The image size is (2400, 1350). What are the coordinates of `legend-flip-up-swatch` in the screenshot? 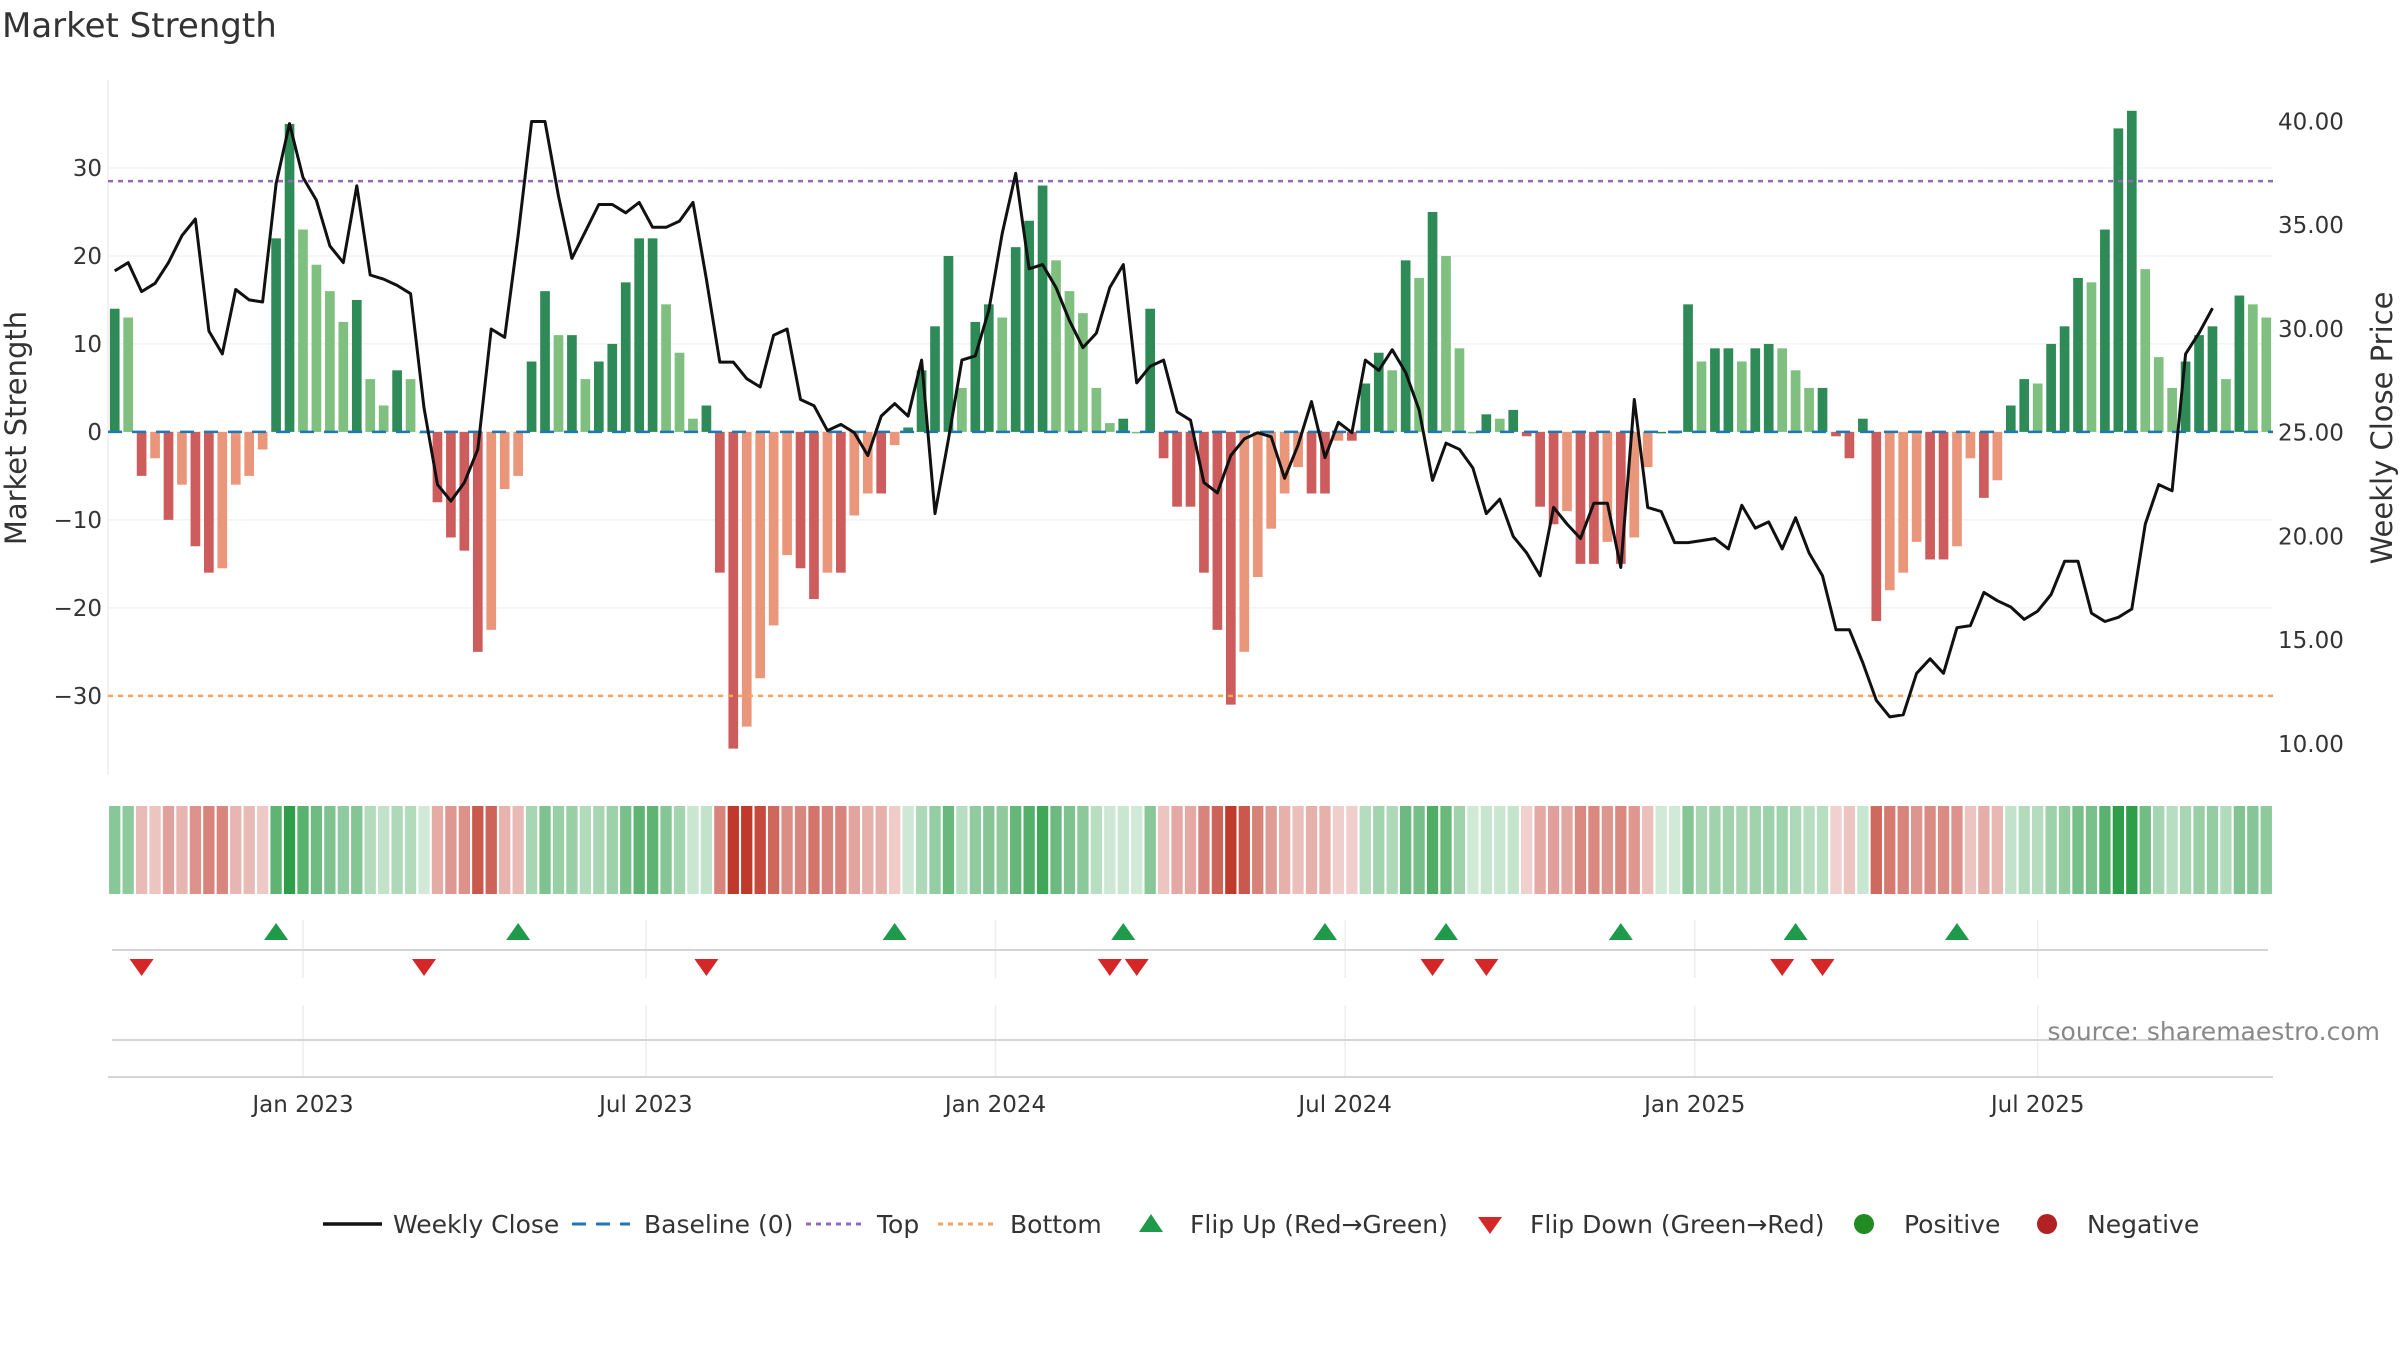 It's located at (1151, 1223).